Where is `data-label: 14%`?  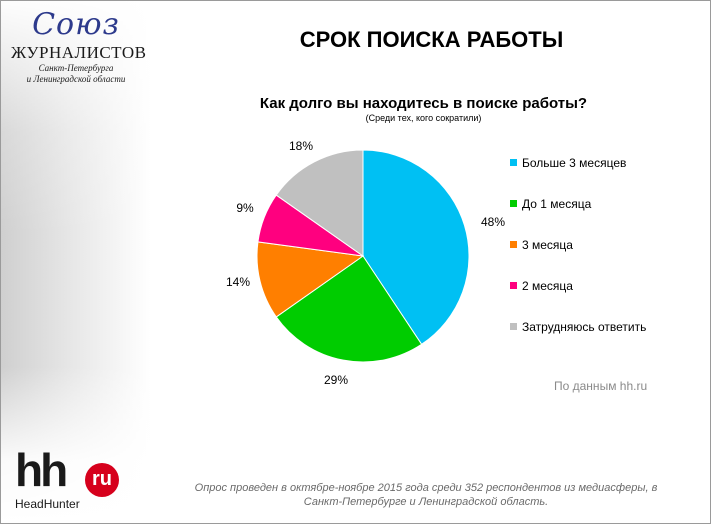
data-label: 14% is located at coordinates (238, 282).